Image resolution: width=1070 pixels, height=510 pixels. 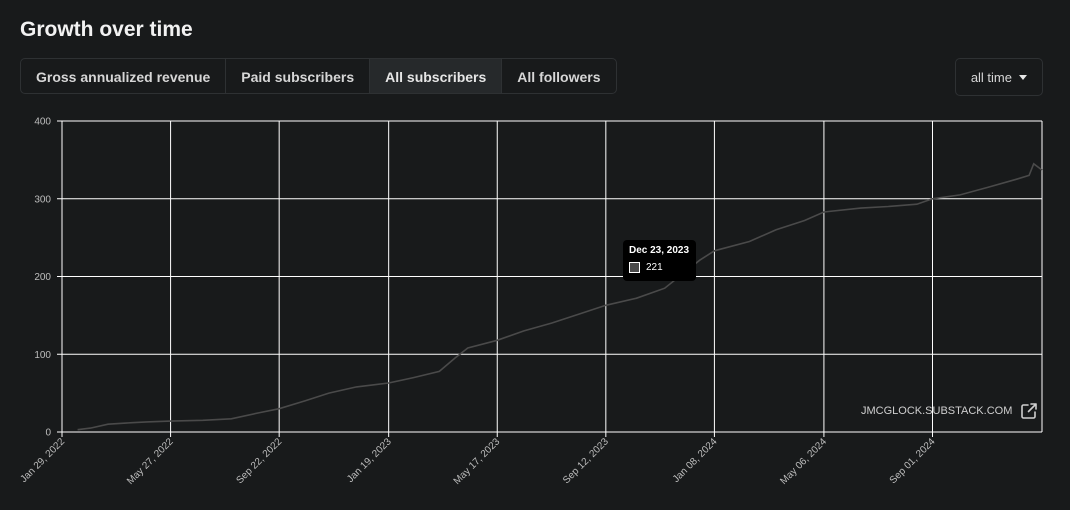 I want to click on y-axis: 0 100 200 300 400, so click(x=42, y=278).